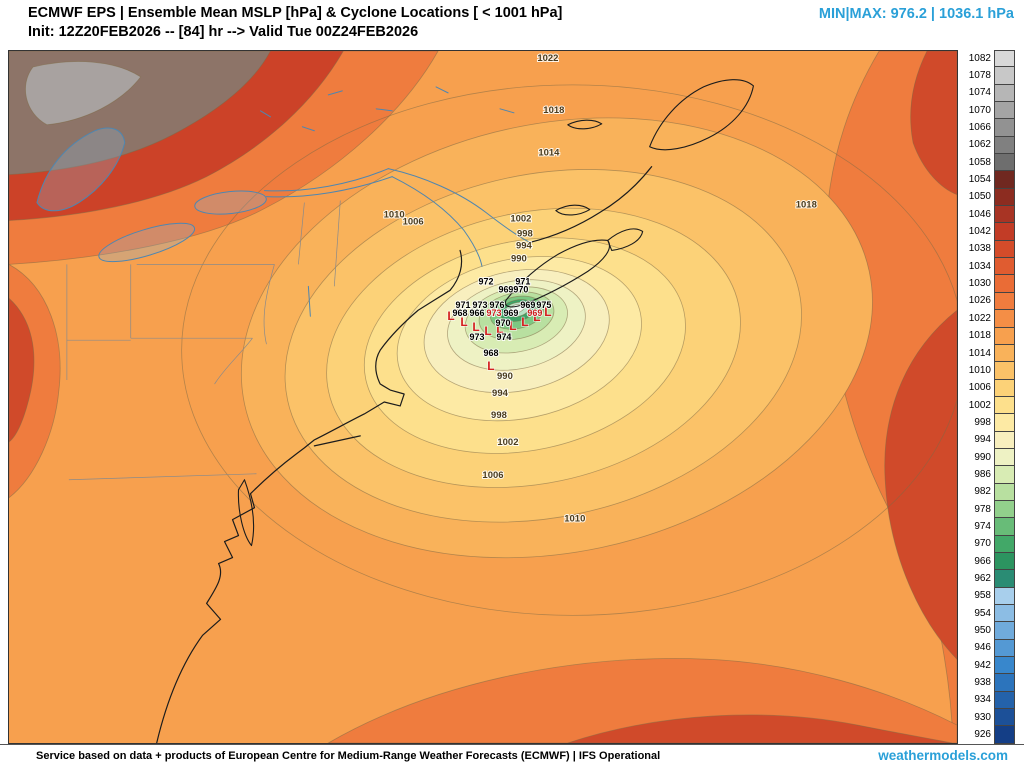 This screenshot has width=1024, height=768. Describe the element at coordinates (989, 76) in the screenshot. I see `colorbar-row: 1078` at that location.